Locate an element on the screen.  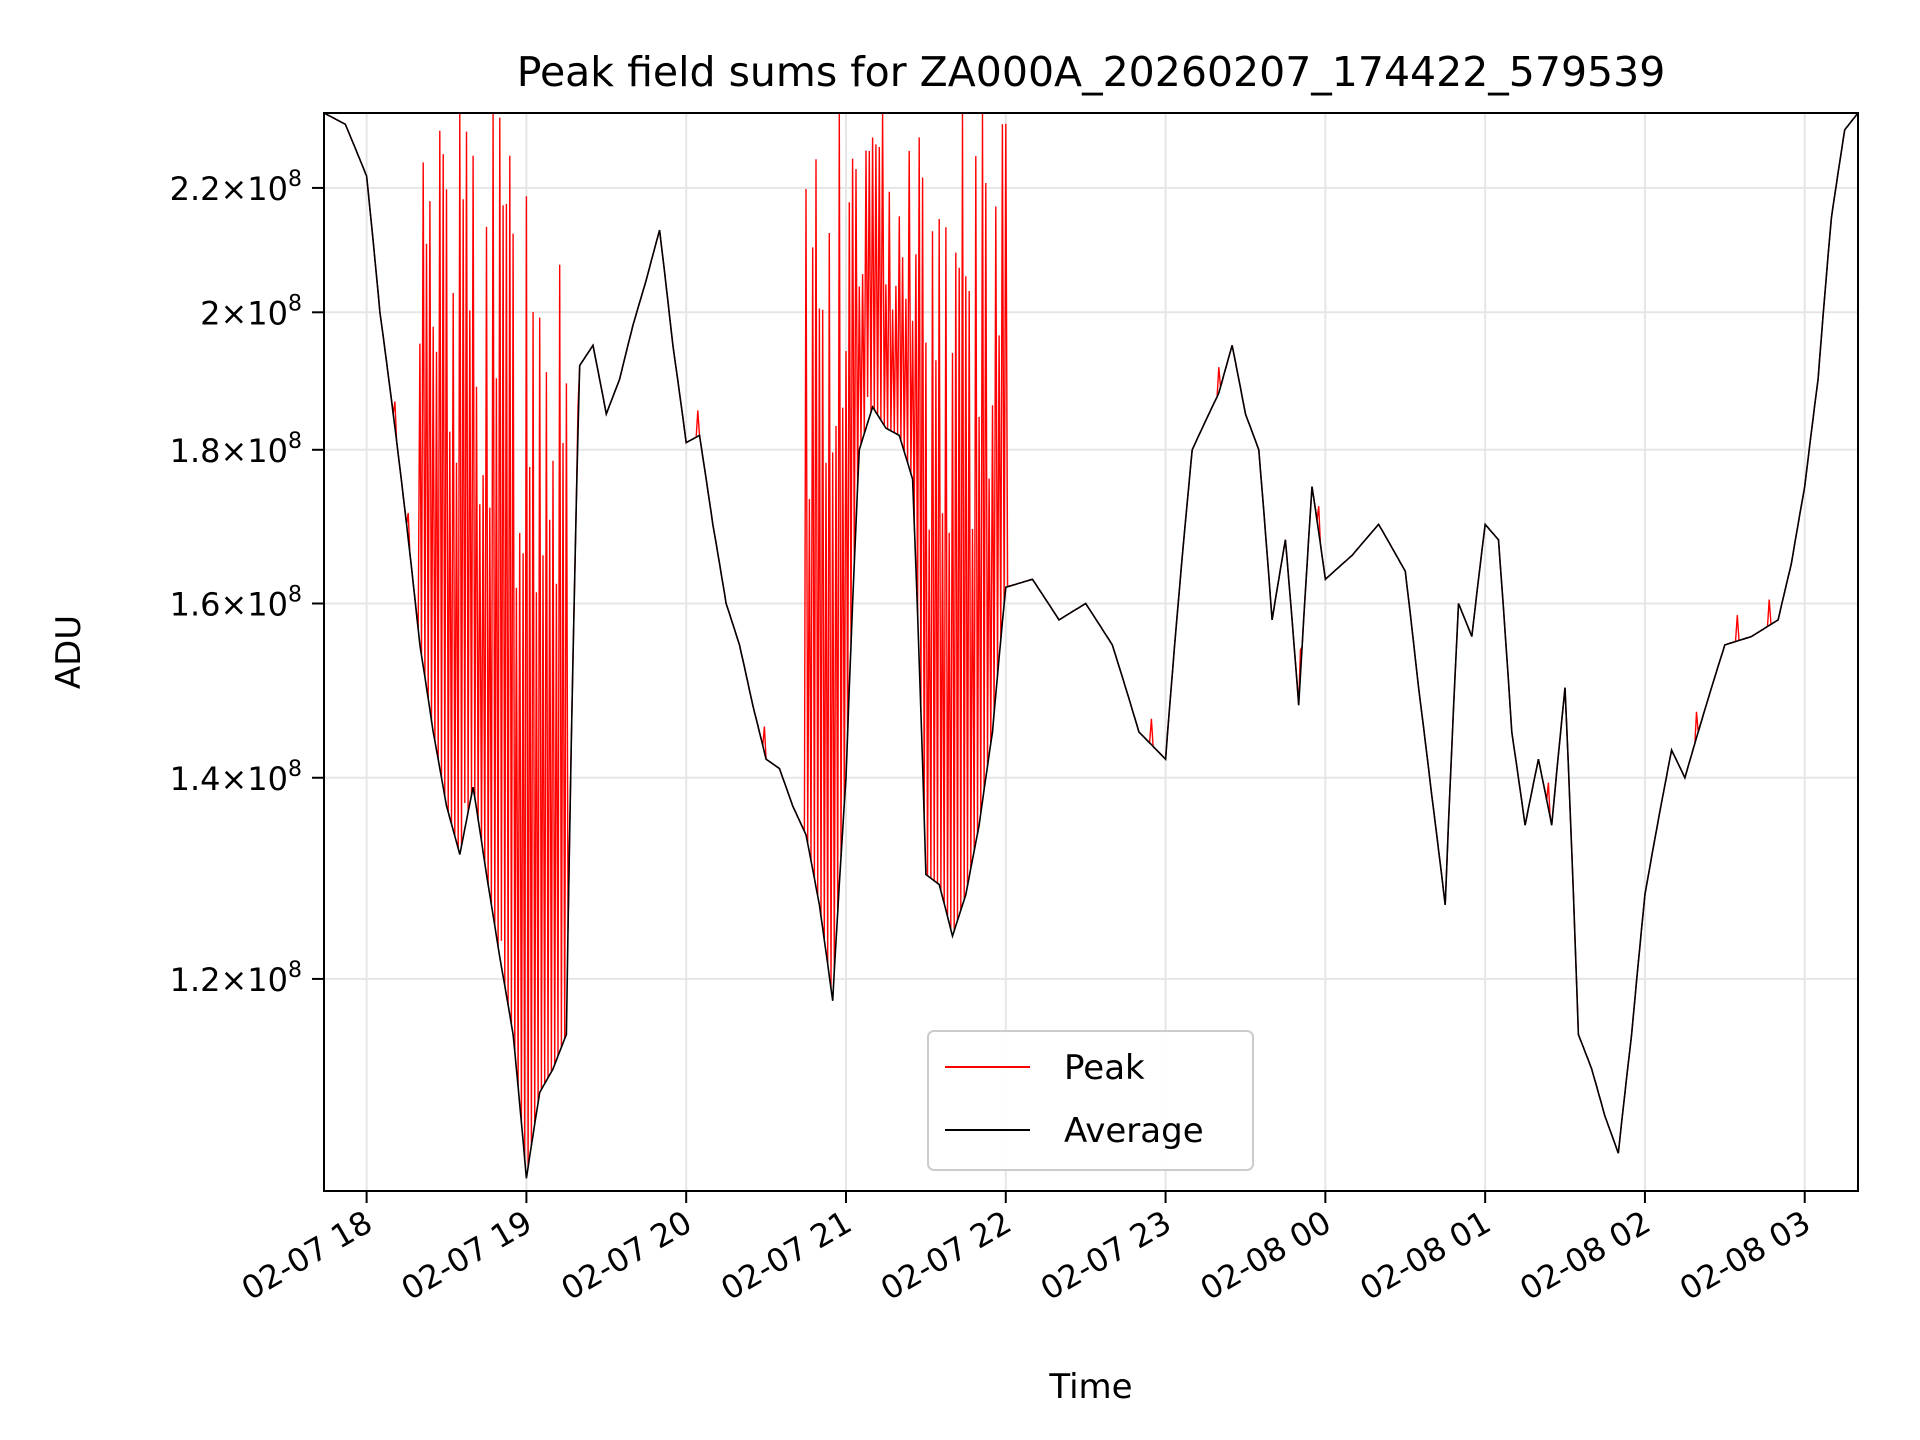
legend-label-peak: Peak is located at coordinates (1104, 1068).